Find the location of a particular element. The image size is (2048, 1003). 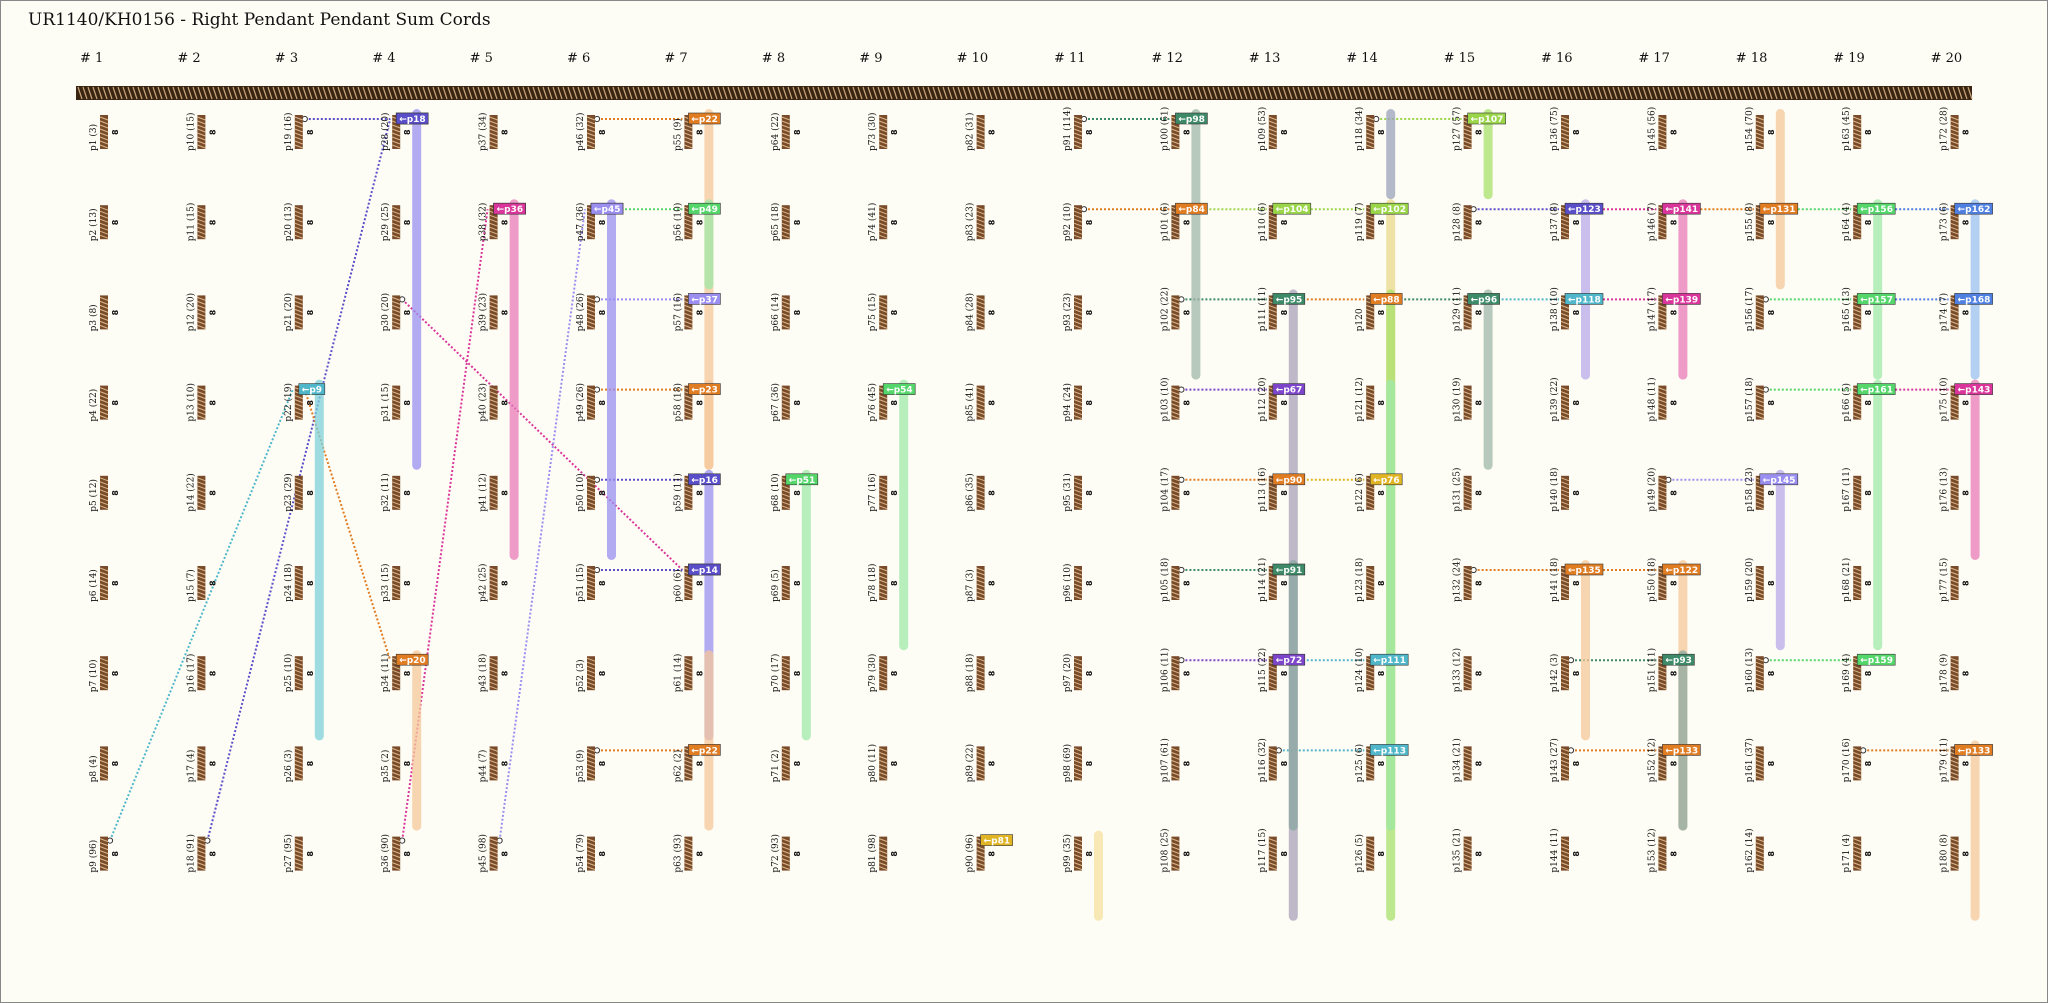

cord-label: p73 (30) is located at coordinates (872, 131).